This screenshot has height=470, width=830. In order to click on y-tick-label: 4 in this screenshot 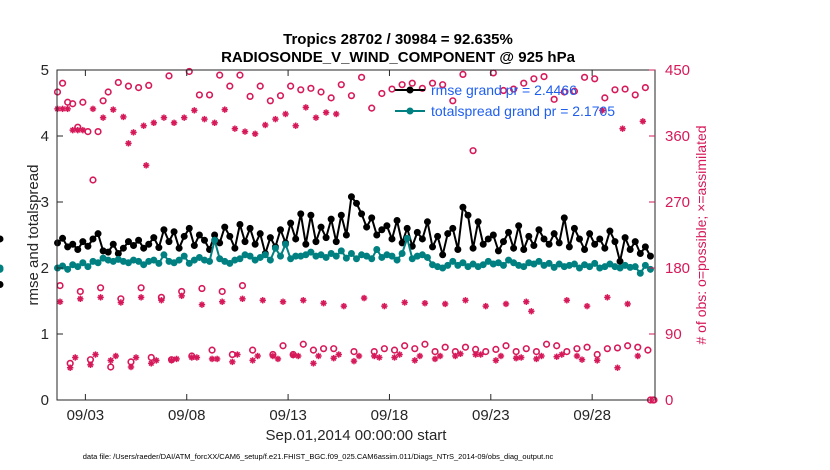, I will do `click(45, 136)`.